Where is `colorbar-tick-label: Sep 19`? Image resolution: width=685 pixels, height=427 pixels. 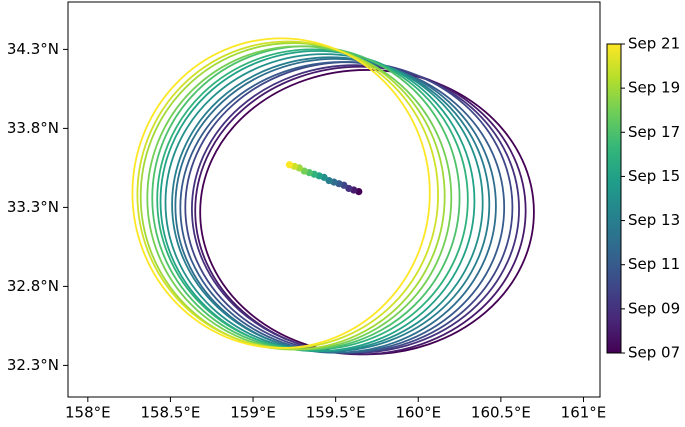 colorbar-tick-label: Sep 19 is located at coordinates (654, 88).